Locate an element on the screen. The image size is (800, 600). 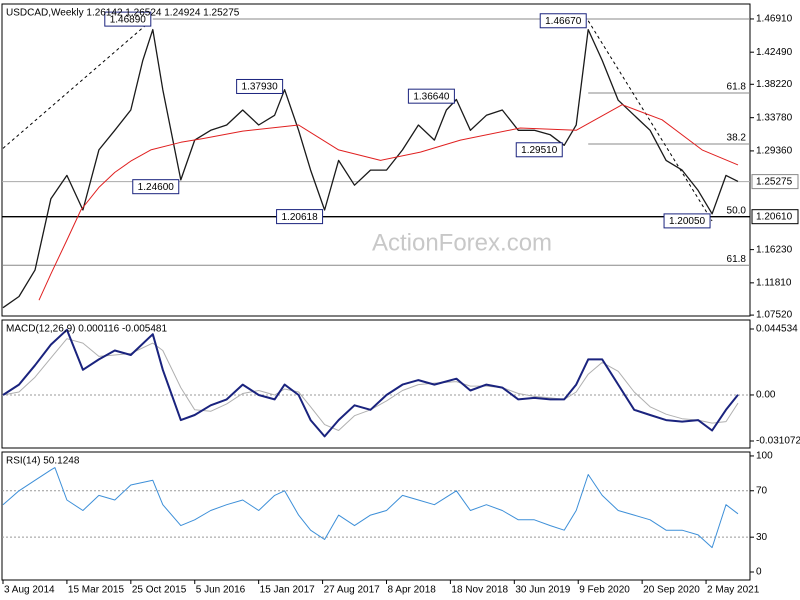
x-tick-label: 27 Aug 2017 is located at coordinates (352, 590).